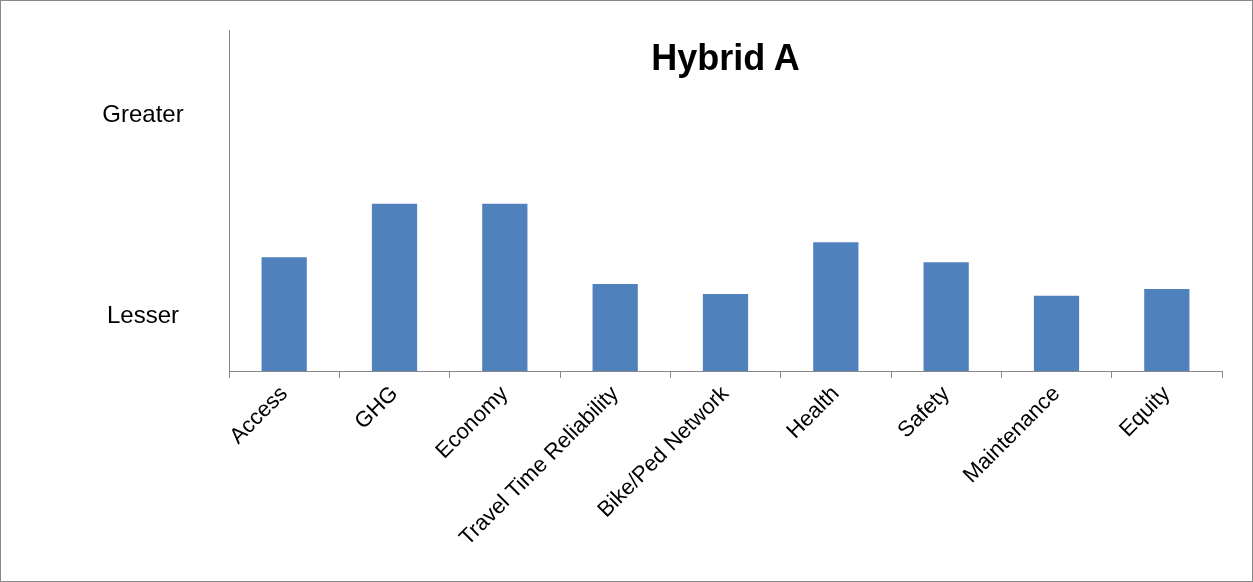 The image size is (1253, 582). Describe the element at coordinates (143, 315) in the screenshot. I see `text: Lesser` at that location.